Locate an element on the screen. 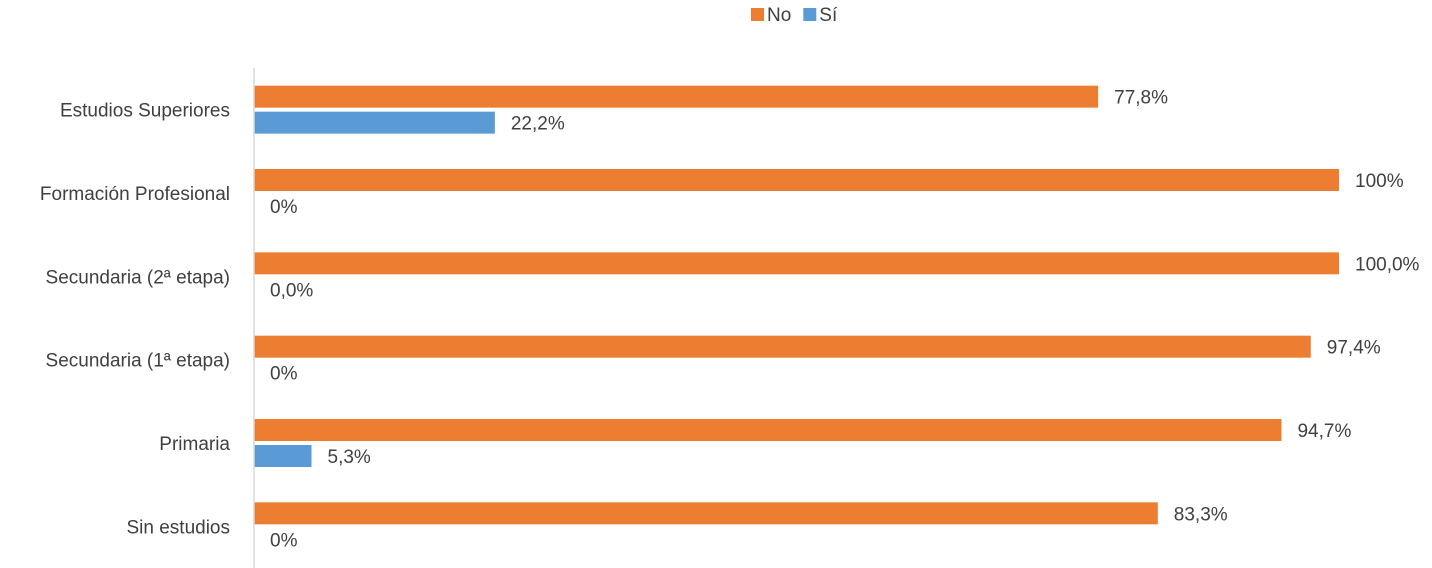 The height and width of the screenshot is (568, 1432). data-label: 22,2% is located at coordinates (538, 124).